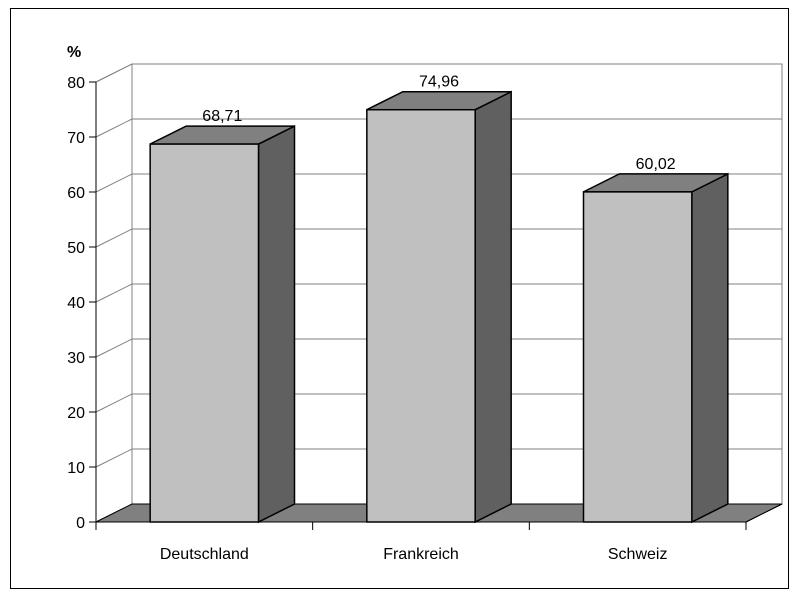  What do you see at coordinates (74, 52) in the screenshot?
I see `y-unit-label: %` at bounding box center [74, 52].